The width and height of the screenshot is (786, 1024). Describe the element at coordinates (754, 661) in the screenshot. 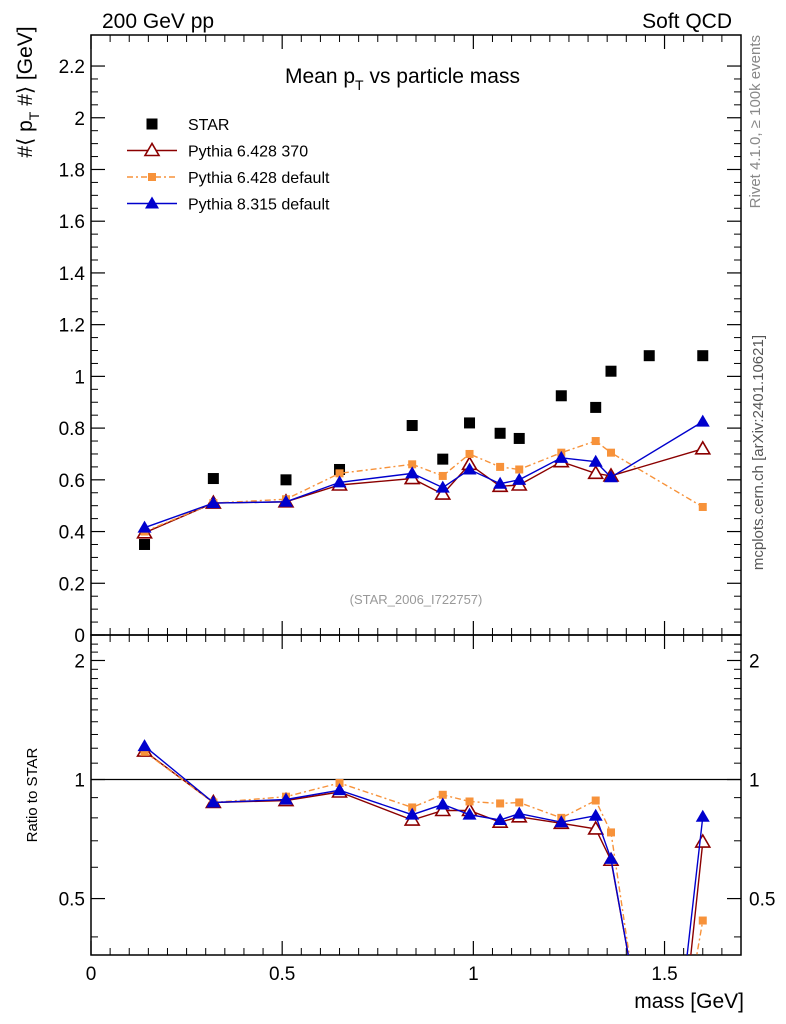

I see `ratio-ytick-label-right: 2` at that location.